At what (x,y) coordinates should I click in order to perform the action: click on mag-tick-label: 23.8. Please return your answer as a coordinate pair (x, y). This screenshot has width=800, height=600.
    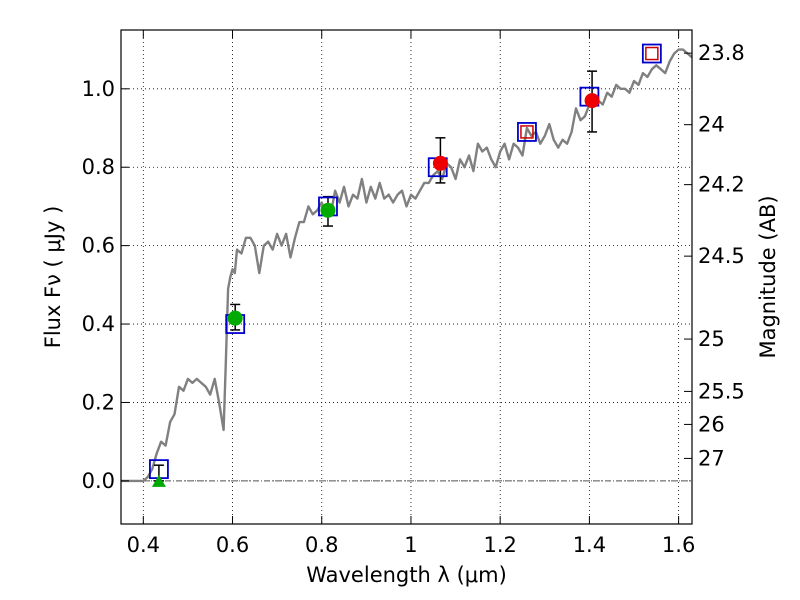
    Looking at the image, I should click on (721, 53).